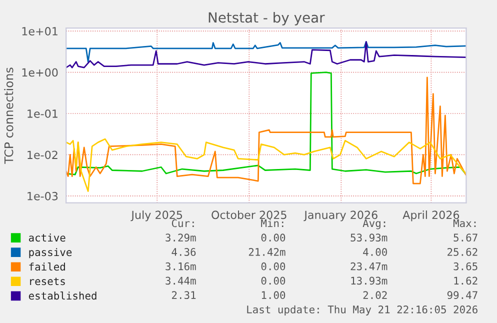 Image resolution: width=497 pixels, height=323 pixels. Describe the element at coordinates (181, 280) in the screenshot. I see `text: 3.44m` at that location.